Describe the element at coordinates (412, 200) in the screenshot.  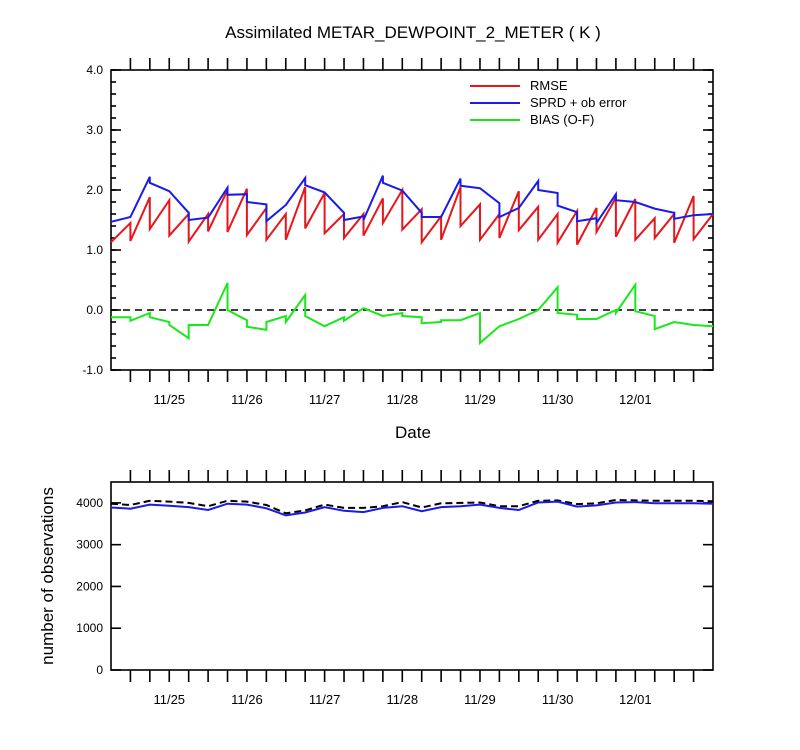
I see `series-line-sprd-ob-error` at that location.